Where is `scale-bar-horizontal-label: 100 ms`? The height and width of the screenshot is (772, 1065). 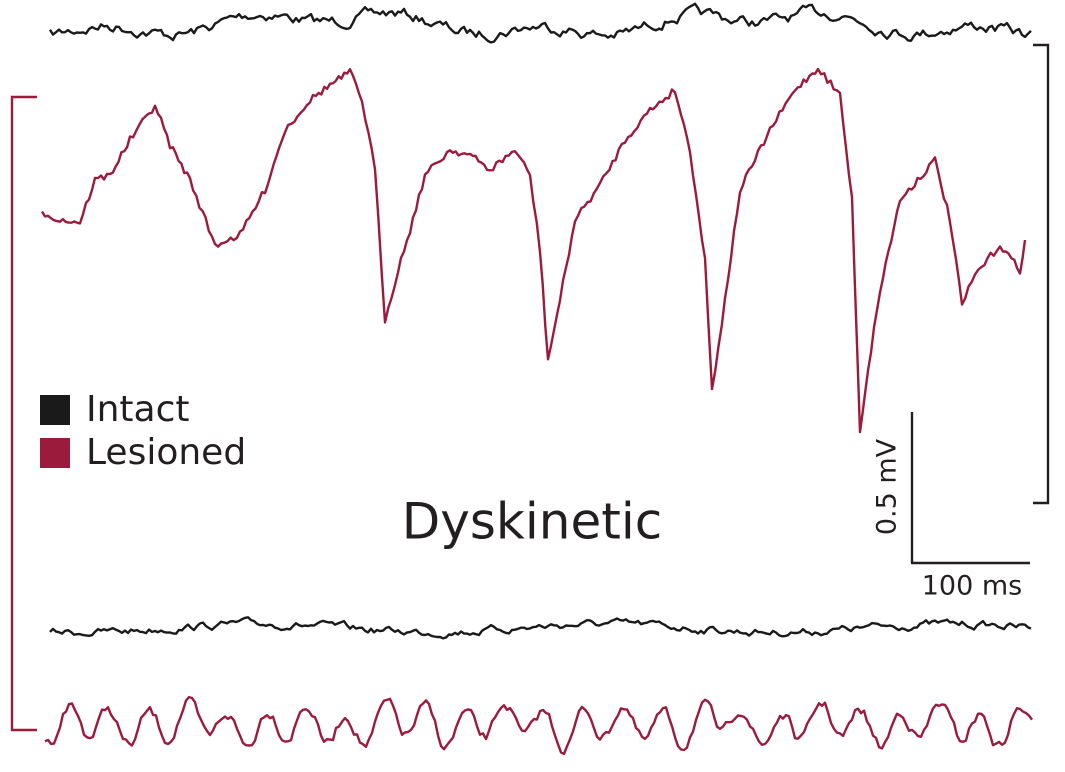 scale-bar-horizontal-label: 100 ms is located at coordinates (972, 586).